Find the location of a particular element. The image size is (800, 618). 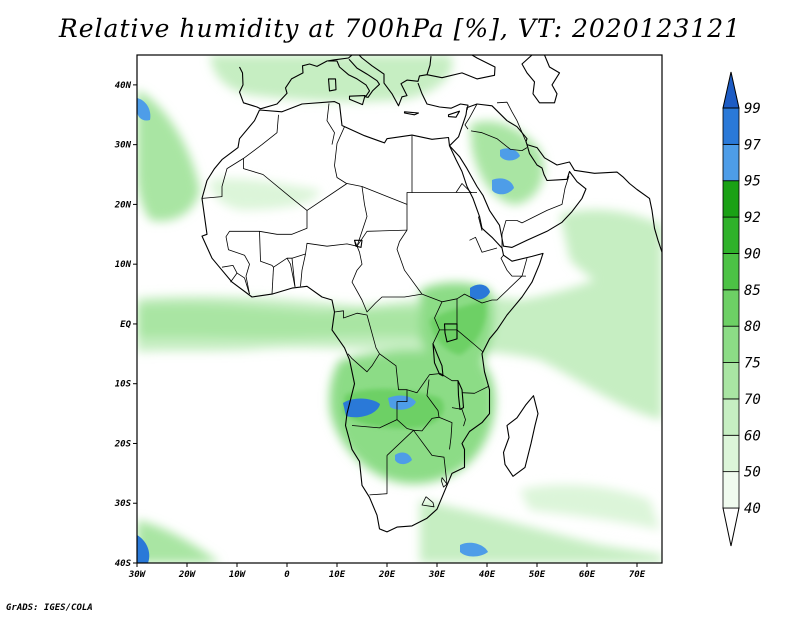

colorbar-label: 95 is located at coordinates (752, 182).